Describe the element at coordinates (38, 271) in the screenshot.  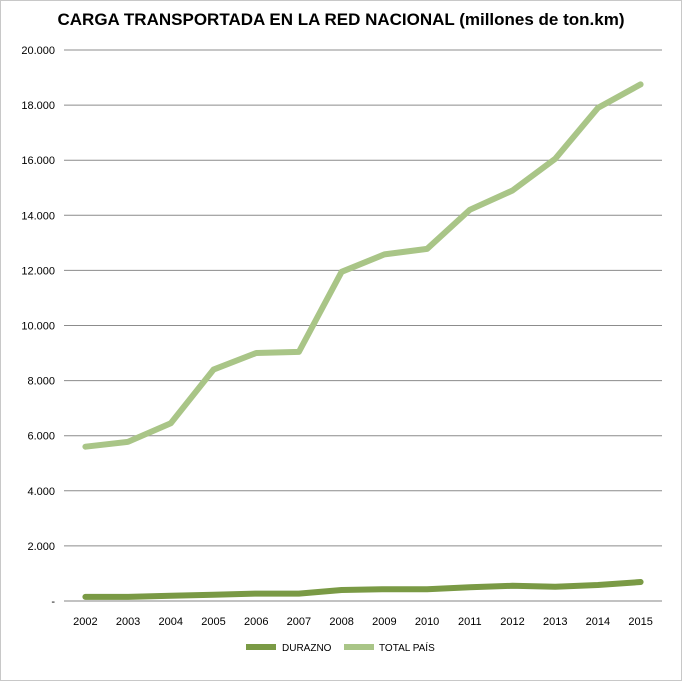
I see `y-tick-label: 12.000` at that location.